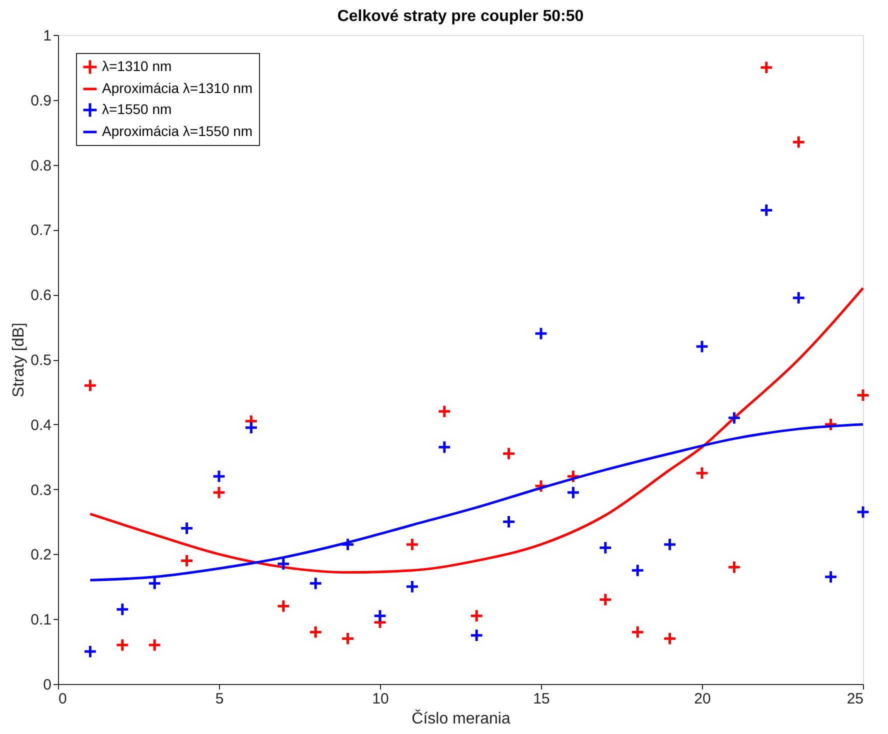 The height and width of the screenshot is (734, 888). What do you see at coordinates (41, 231) in the screenshot?
I see `y-tick-label: 0.7` at bounding box center [41, 231].